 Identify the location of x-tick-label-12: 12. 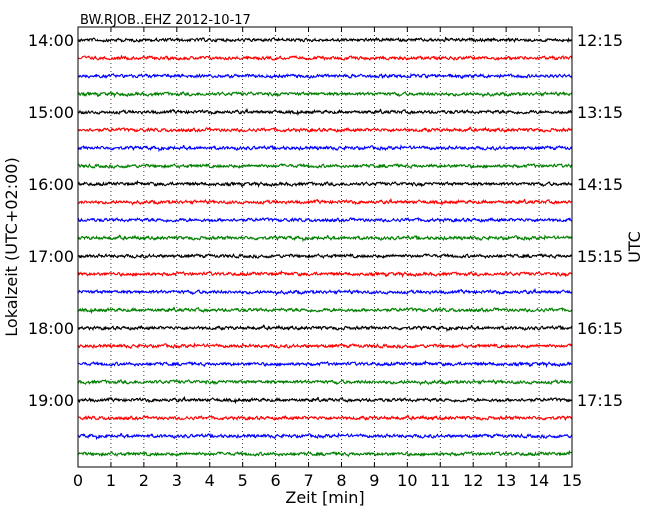
(473, 480).